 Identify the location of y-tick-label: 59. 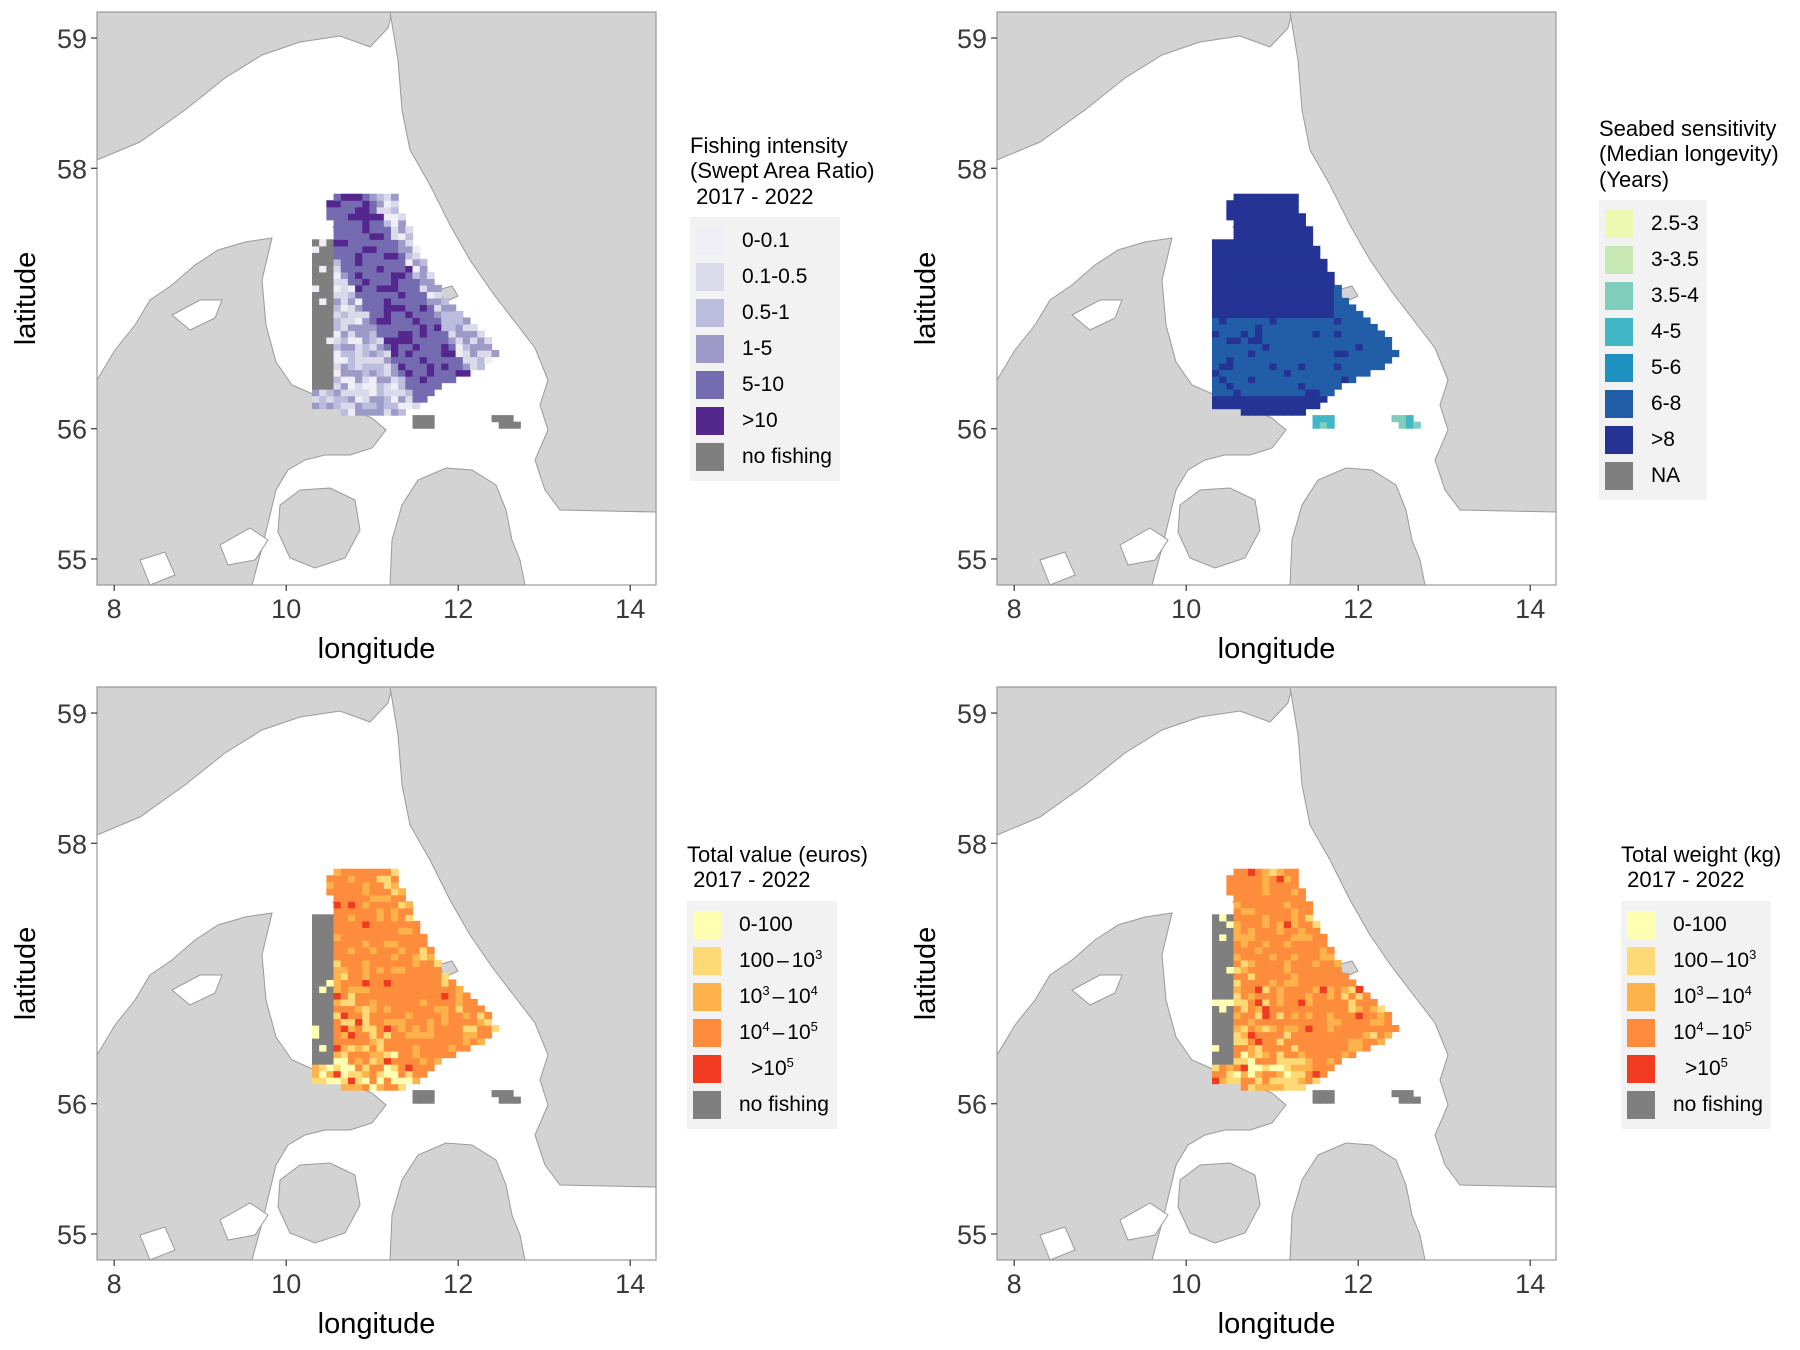
(972, 39).